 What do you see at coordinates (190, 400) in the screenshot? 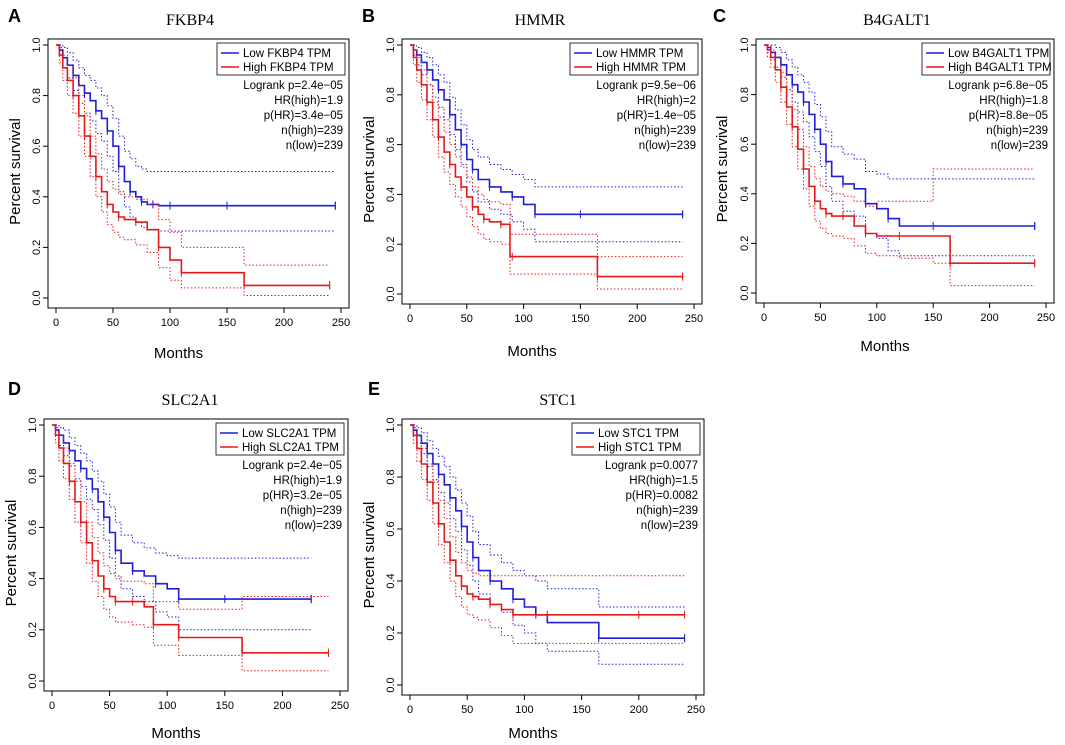
I see `panel-title: SLC2A1` at bounding box center [190, 400].